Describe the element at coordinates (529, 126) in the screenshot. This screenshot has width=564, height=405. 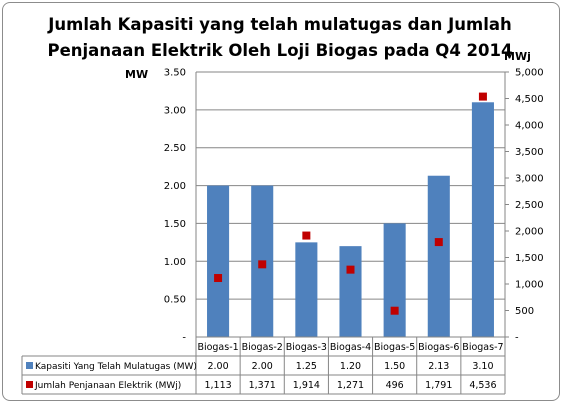
I see `right-axis-tick-label: 4,000` at that location.